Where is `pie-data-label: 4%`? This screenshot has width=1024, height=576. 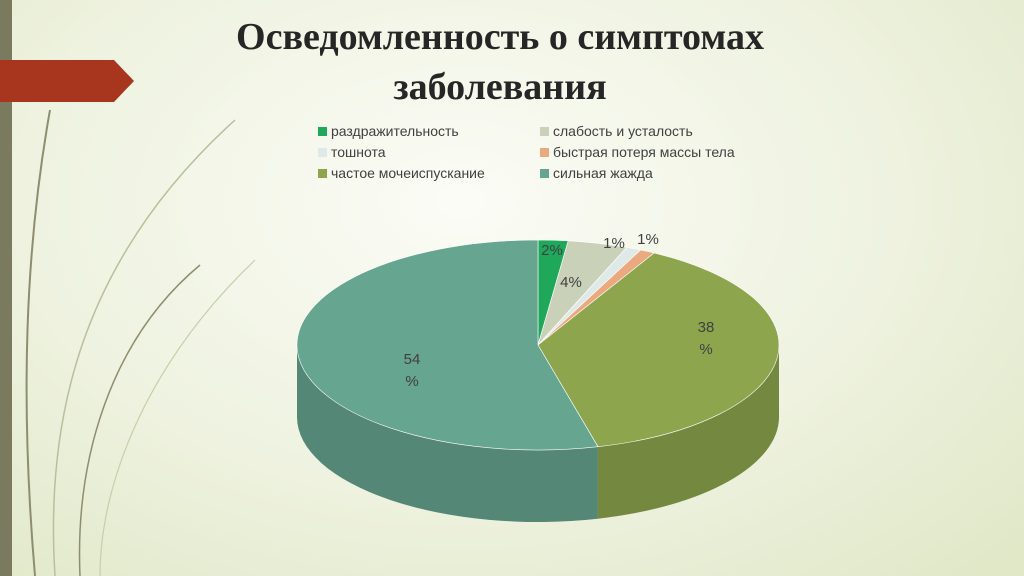
pie-data-label: 4% is located at coordinates (571, 282).